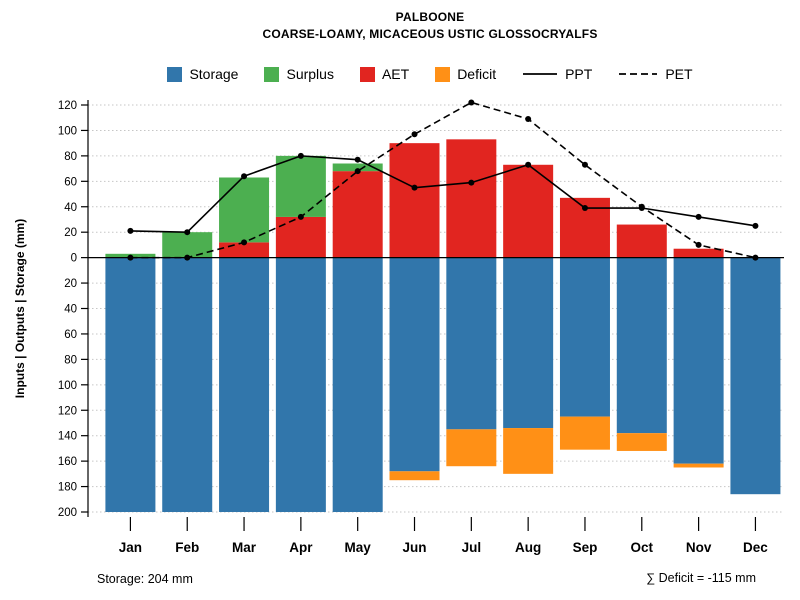 The height and width of the screenshot is (600, 800). I want to click on legend-label-deficit: Deficit, so click(477, 74).